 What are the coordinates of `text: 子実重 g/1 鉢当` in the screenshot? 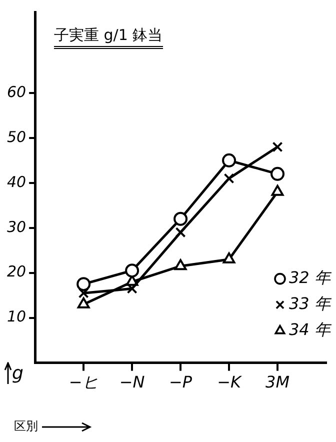 It's located at (108, 37).